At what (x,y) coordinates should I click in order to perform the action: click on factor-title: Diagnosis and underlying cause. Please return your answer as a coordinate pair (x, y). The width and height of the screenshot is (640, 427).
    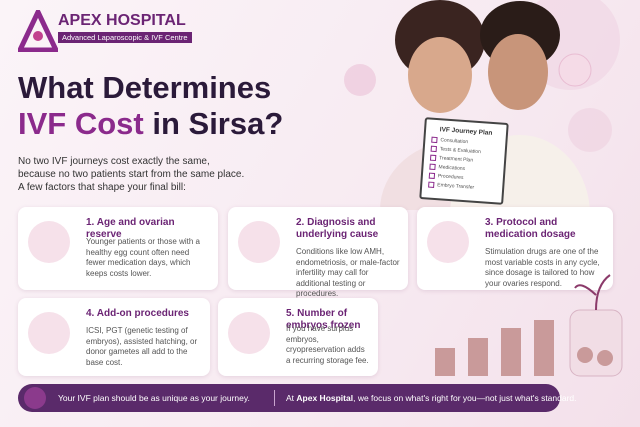
    Looking at the image, I should click on (337, 228).